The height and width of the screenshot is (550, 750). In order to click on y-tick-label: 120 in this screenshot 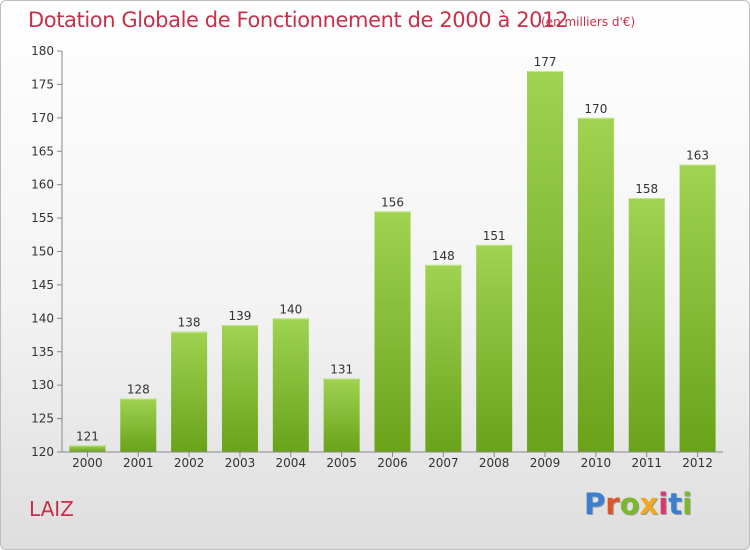, I will do `click(42, 452)`.